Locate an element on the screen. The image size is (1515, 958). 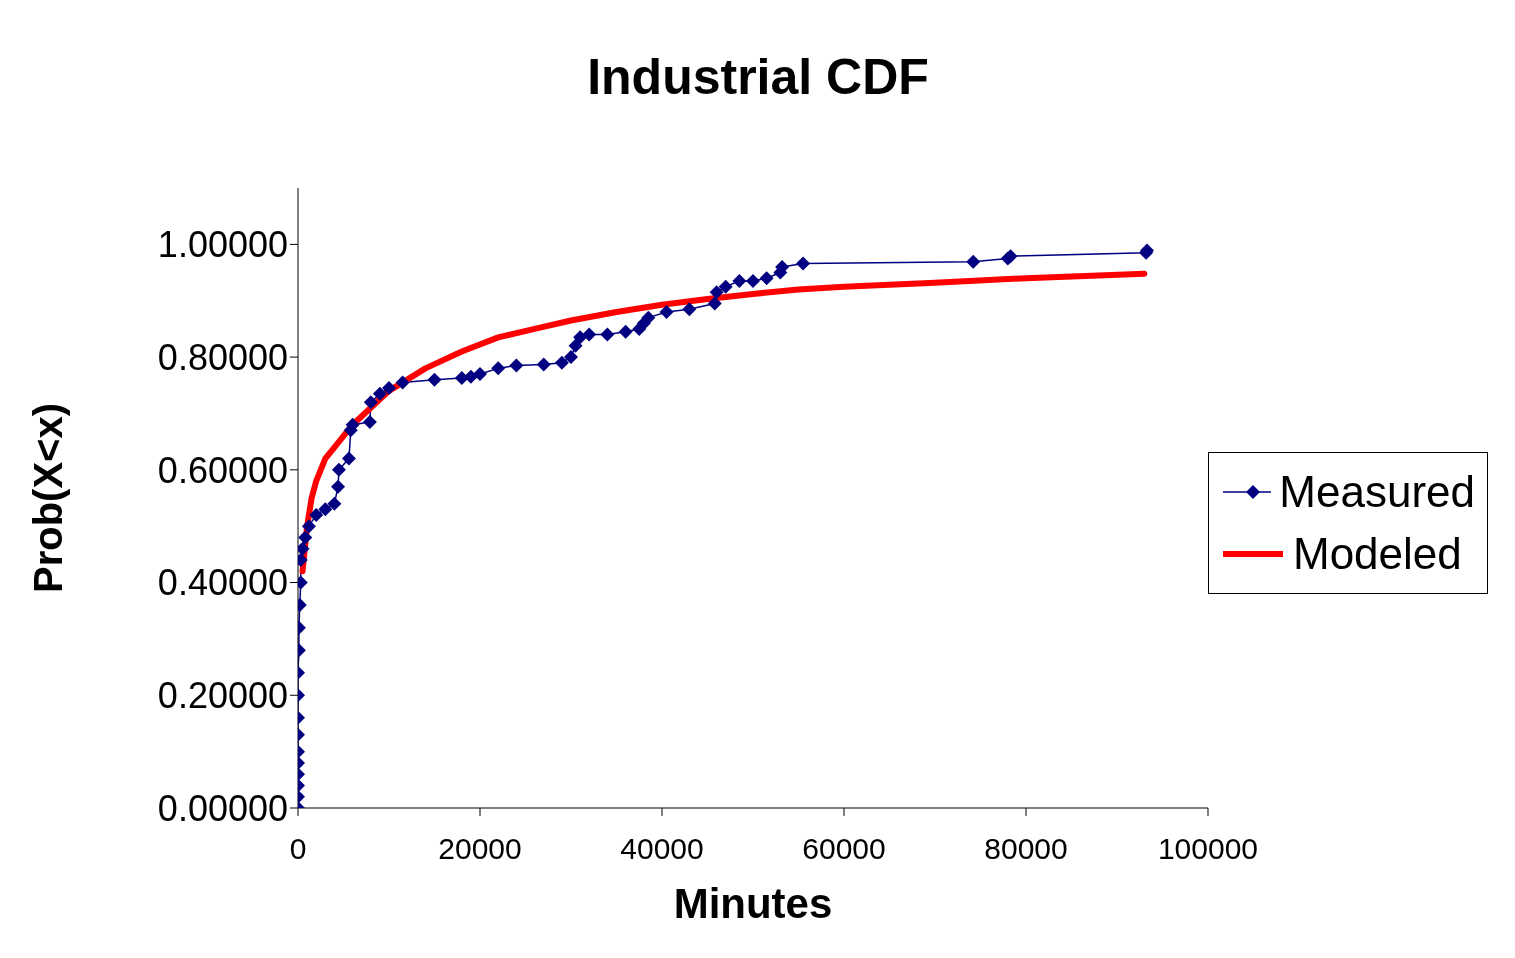
y-tick-label: 1.00000 is located at coordinates (222, 245).